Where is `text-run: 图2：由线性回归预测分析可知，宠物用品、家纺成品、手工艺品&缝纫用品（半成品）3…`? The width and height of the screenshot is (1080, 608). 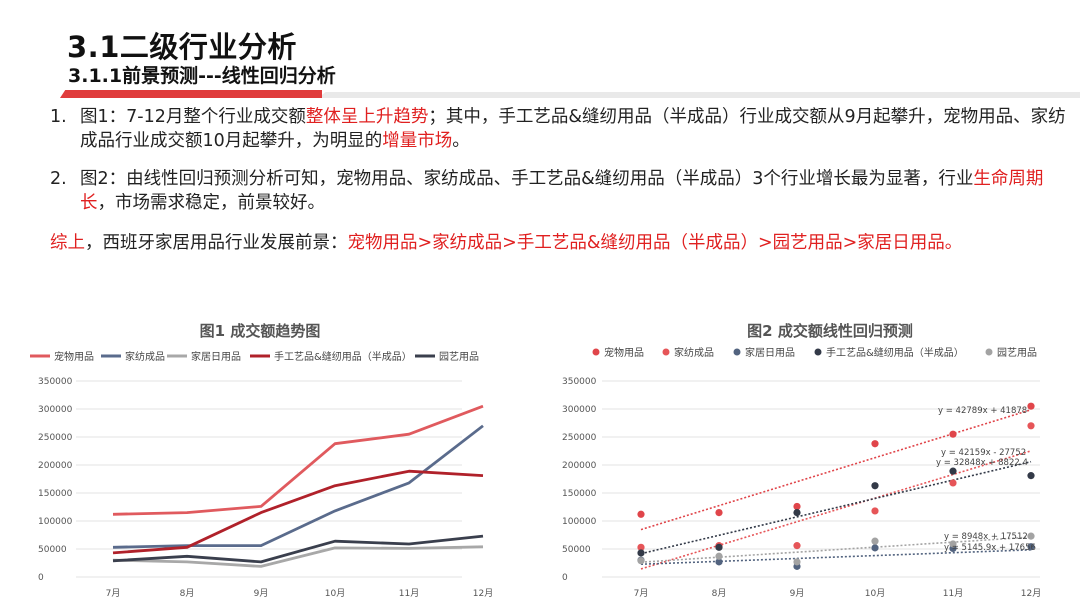
text-run: 图2：由线性回归预测分析可知，宠物用品、家纺成品、手工艺品&缝纫用品（半成品）3… is located at coordinates (527, 179).